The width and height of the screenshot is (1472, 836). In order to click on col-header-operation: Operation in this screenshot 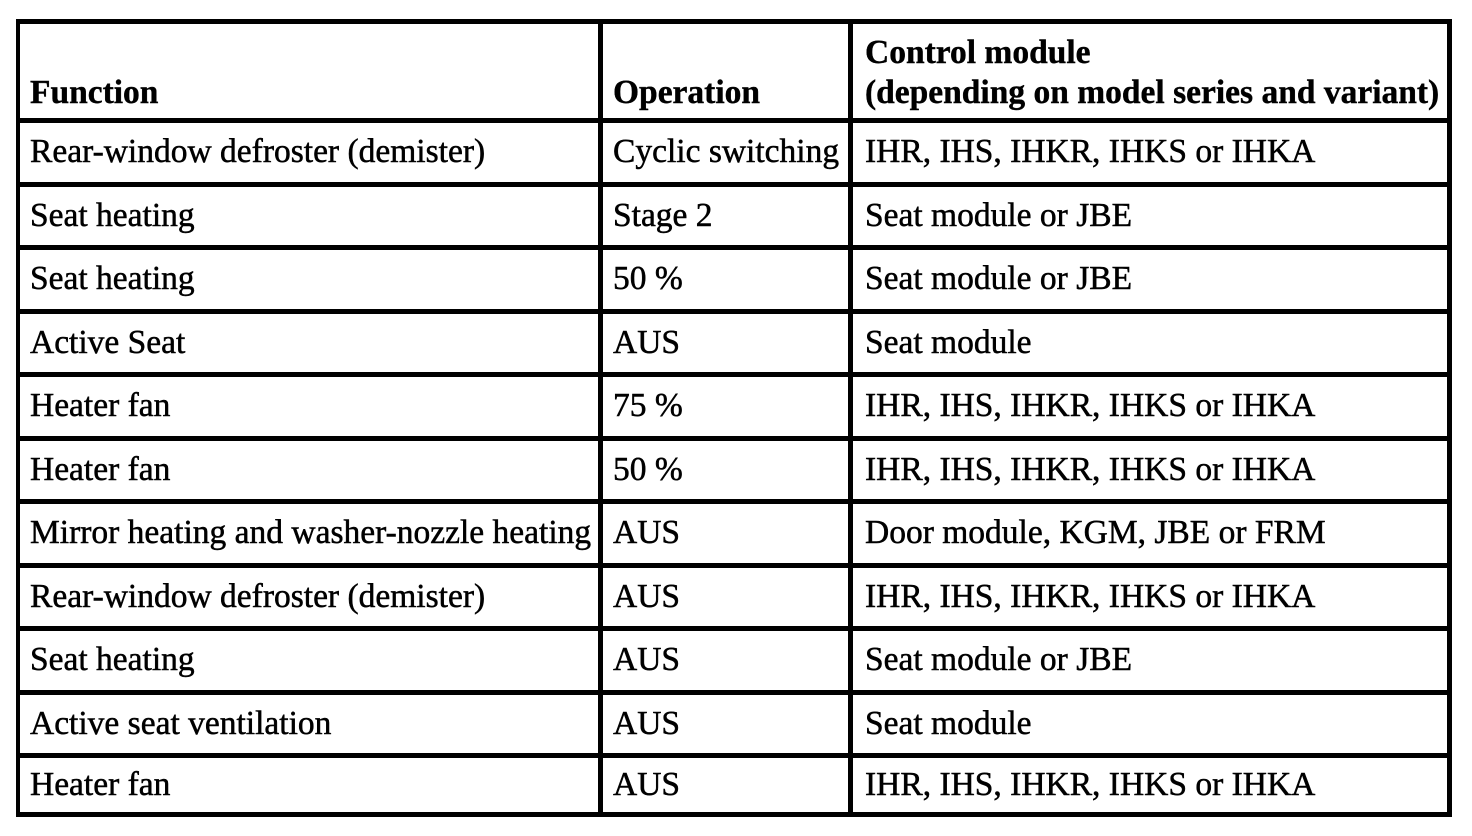, I will do `click(728, 73)`.